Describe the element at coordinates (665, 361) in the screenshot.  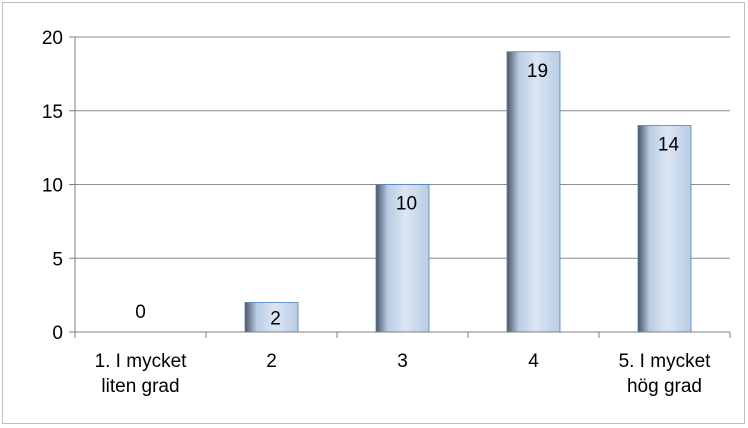
I see `x-category-label: 5. I mycket` at that location.